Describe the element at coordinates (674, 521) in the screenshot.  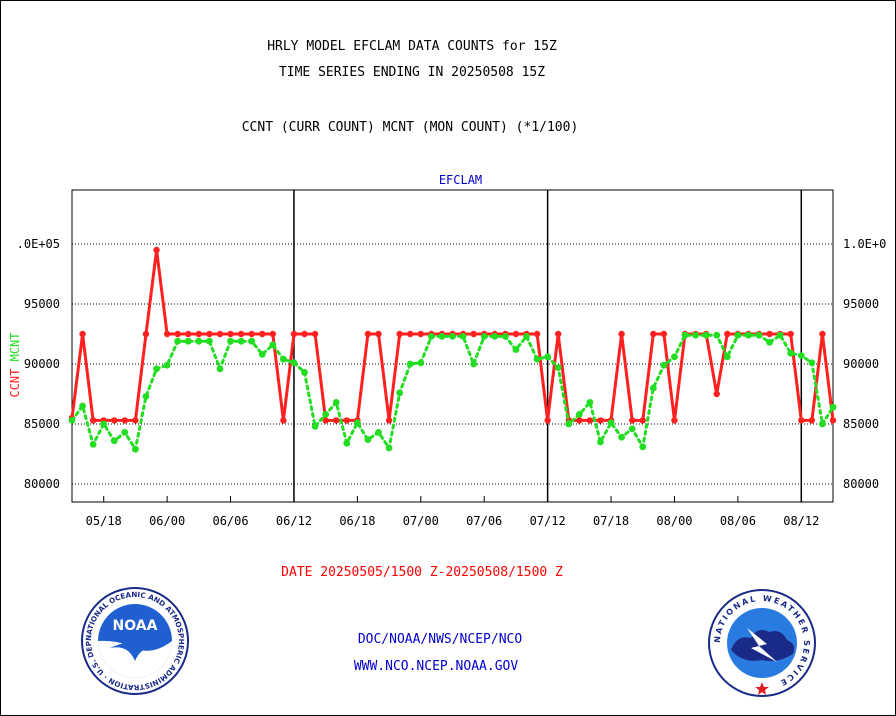
I see `x-tick-label: 08/00` at that location.